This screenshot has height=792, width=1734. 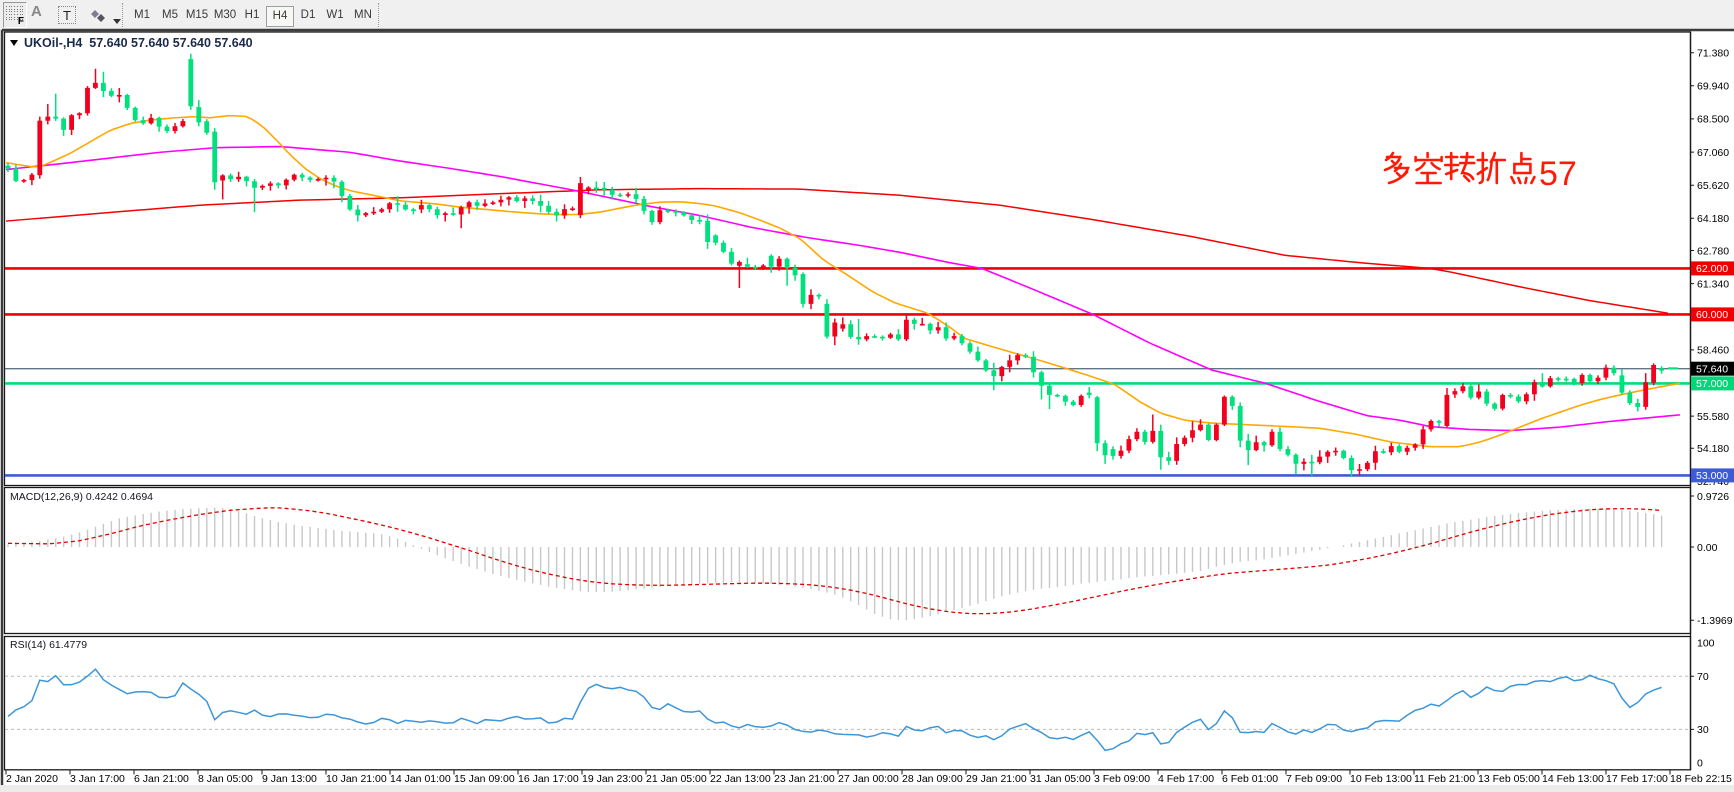 What do you see at coordinates (612, 779) in the screenshot?
I see `svg-text: 19 Jan 23:00` at bounding box center [612, 779].